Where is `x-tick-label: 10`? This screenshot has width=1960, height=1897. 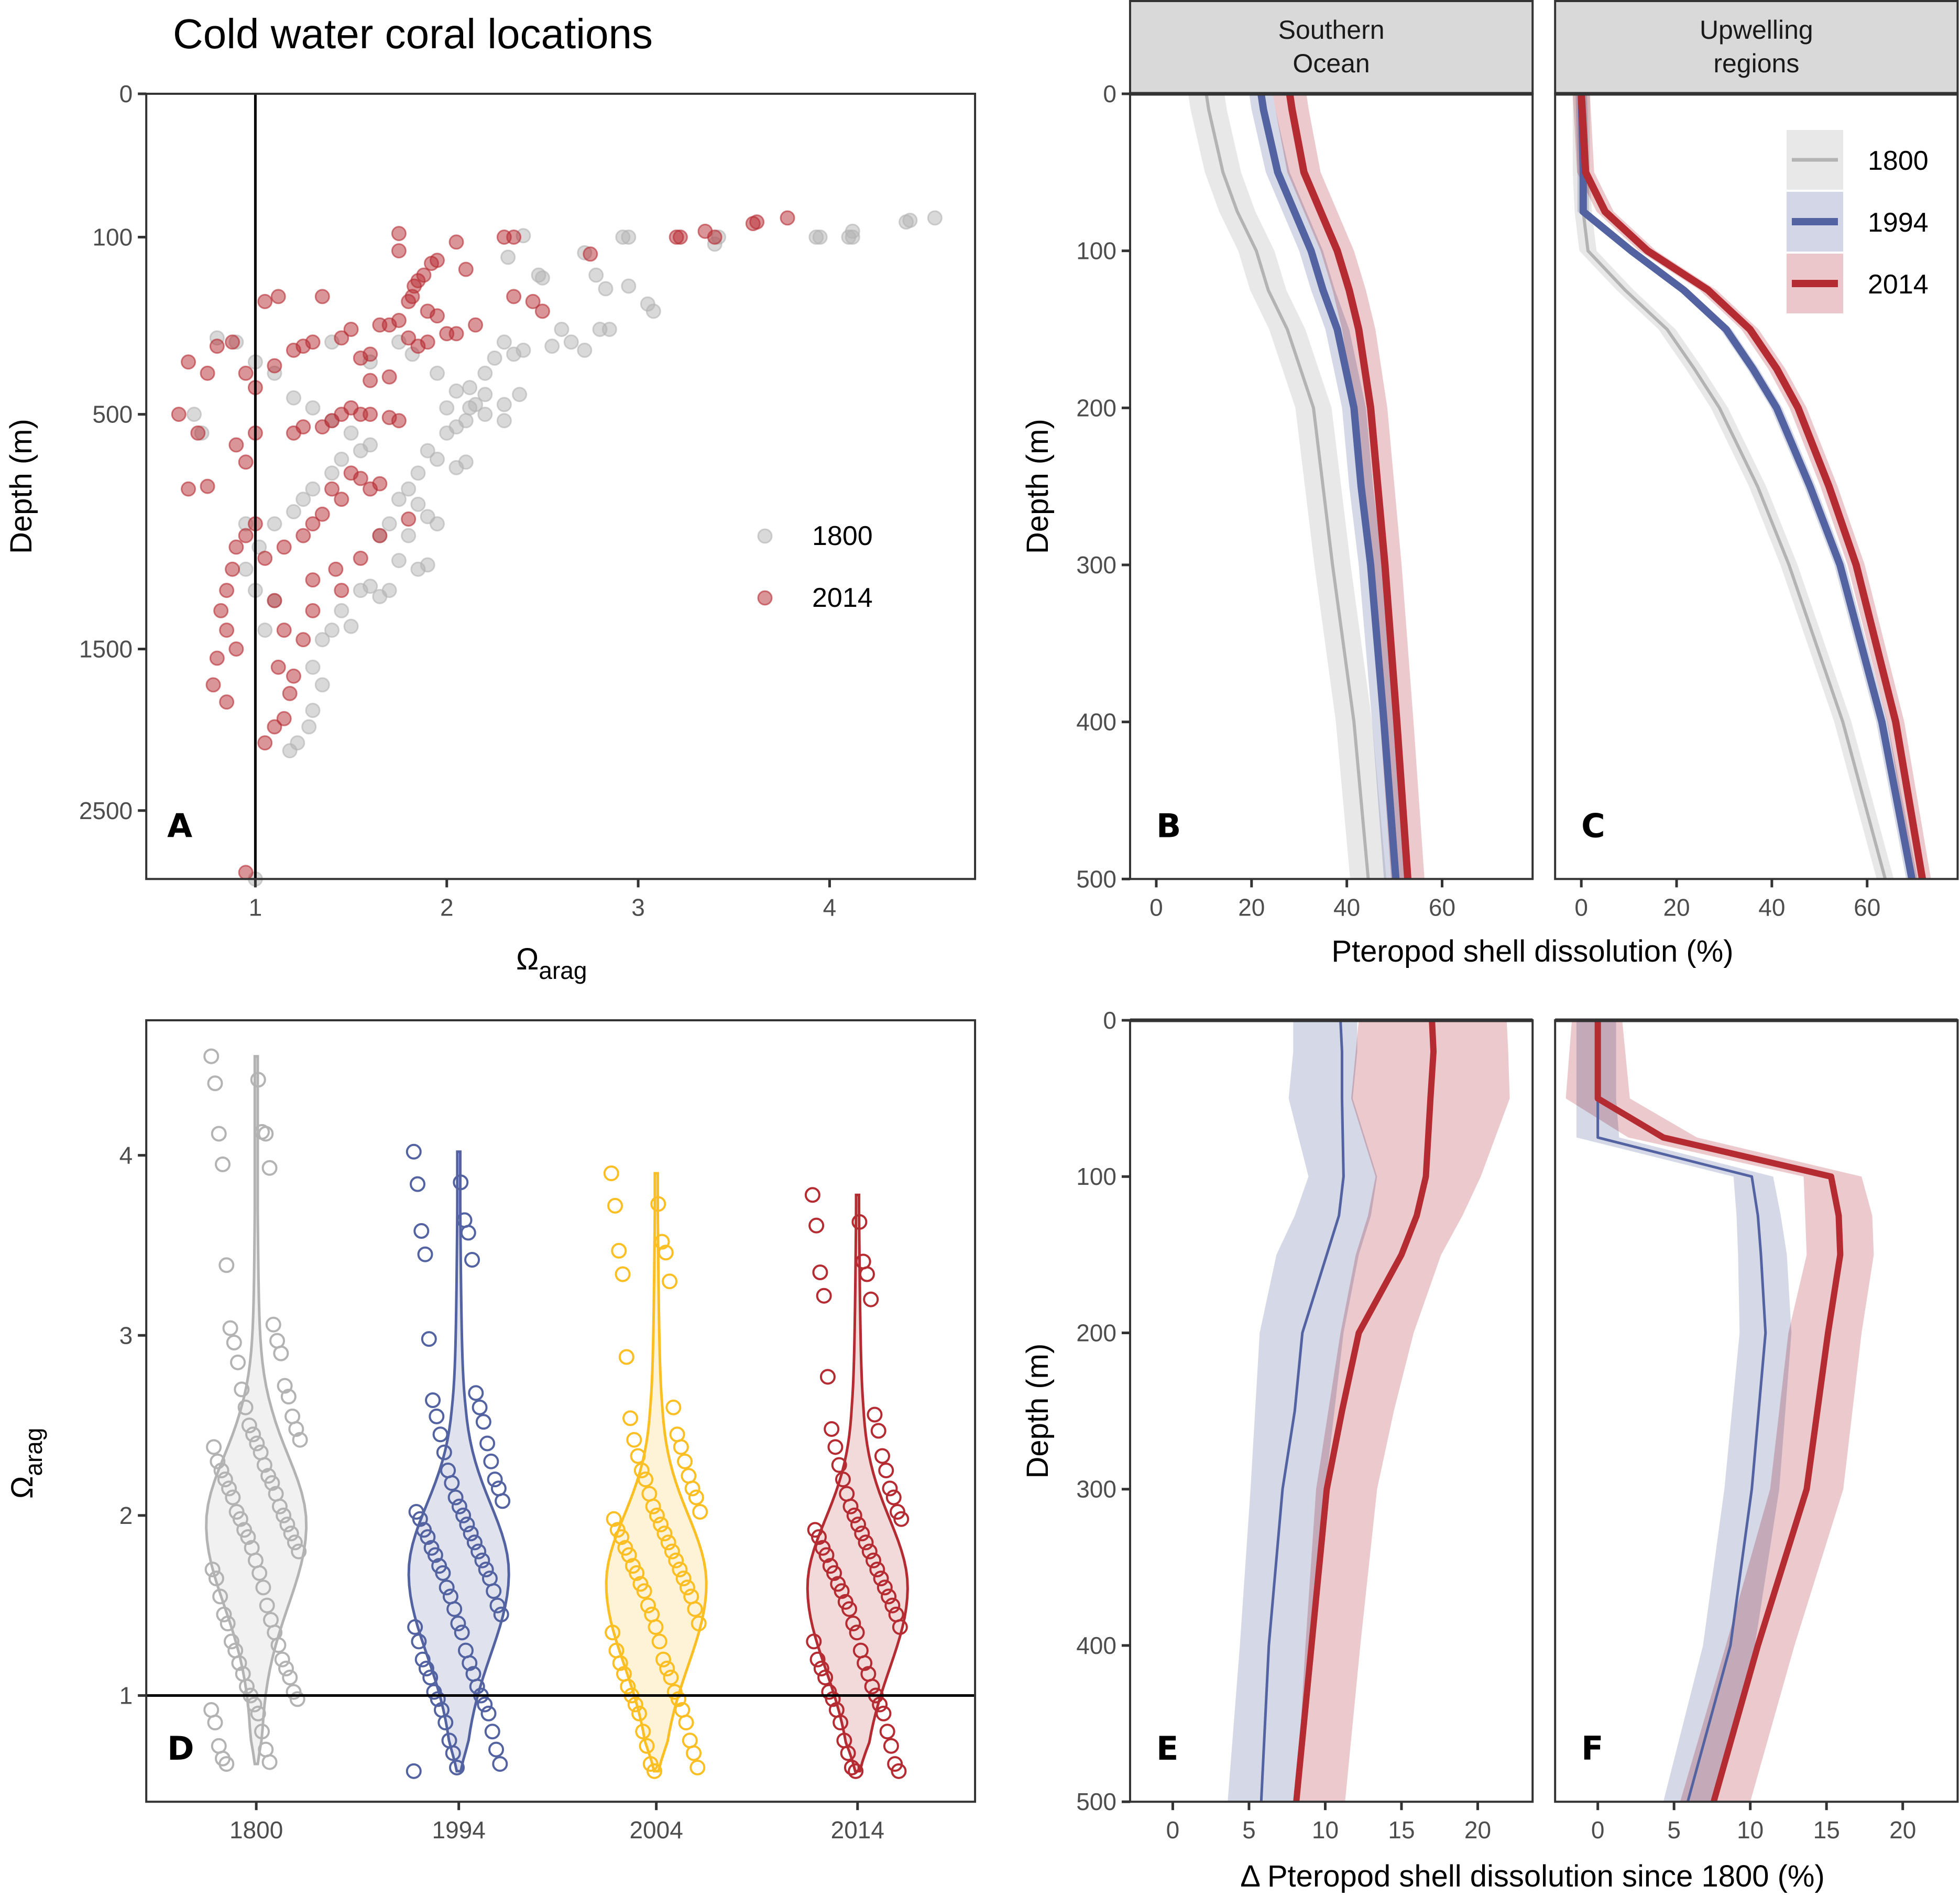
x-tick-label: 10 is located at coordinates (1750, 1830).